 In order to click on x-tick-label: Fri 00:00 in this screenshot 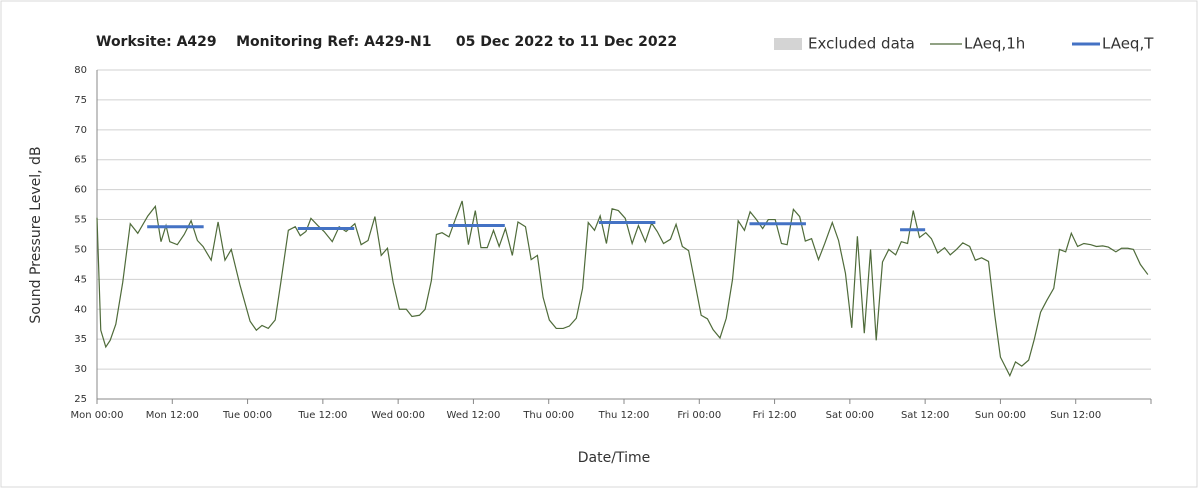, I will do `click(699, 415)`.